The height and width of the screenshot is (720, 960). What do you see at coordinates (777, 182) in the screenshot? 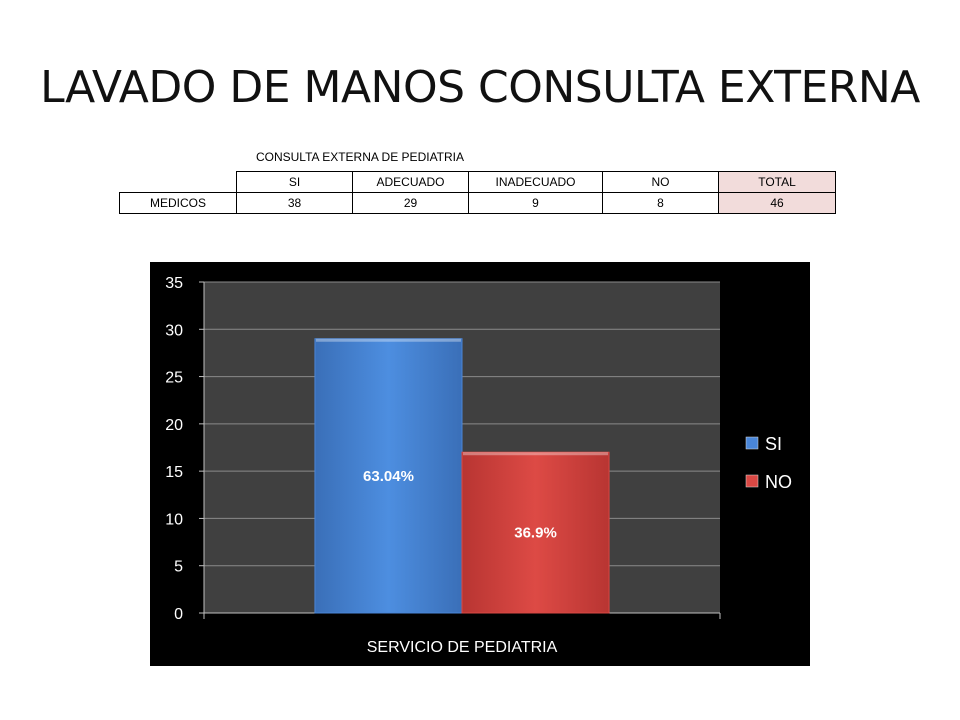
I see `table-header-cell: TOTAL` at bounding box center [777, 182].